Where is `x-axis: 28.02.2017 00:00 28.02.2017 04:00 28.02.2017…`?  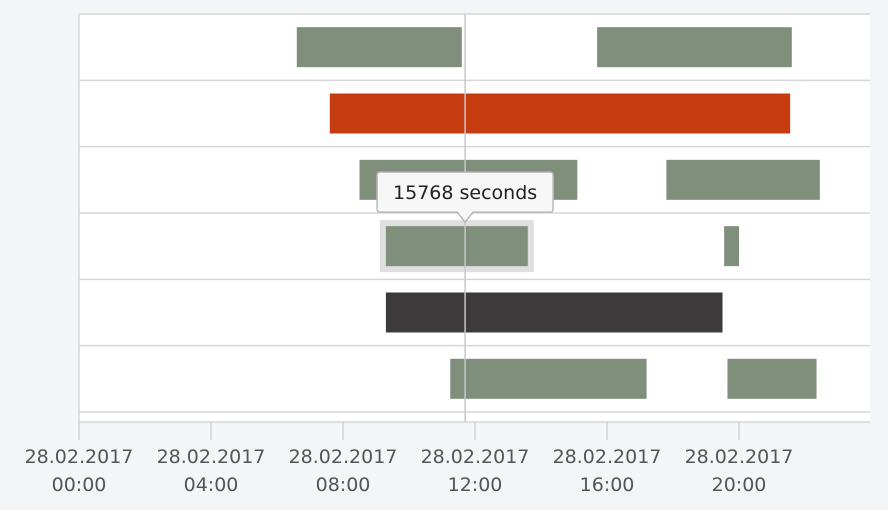
x-axis: 28.02.2017 00:00 28.02.2017 04:00 28.02.2017… is located at coordinates (409, 459).